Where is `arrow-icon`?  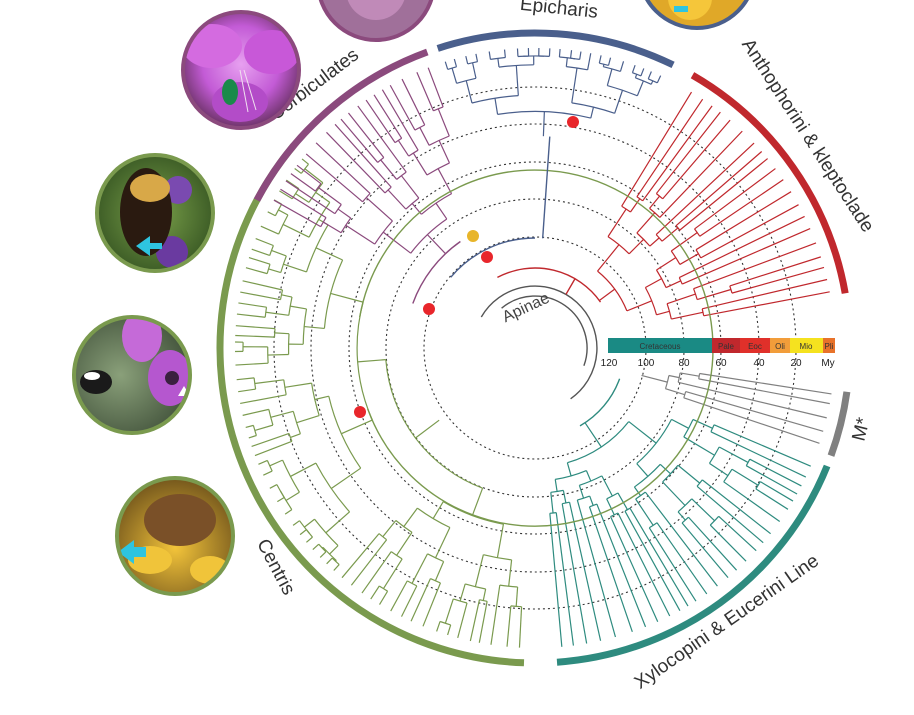 arrow-icon is located at coordinates (149, 246).